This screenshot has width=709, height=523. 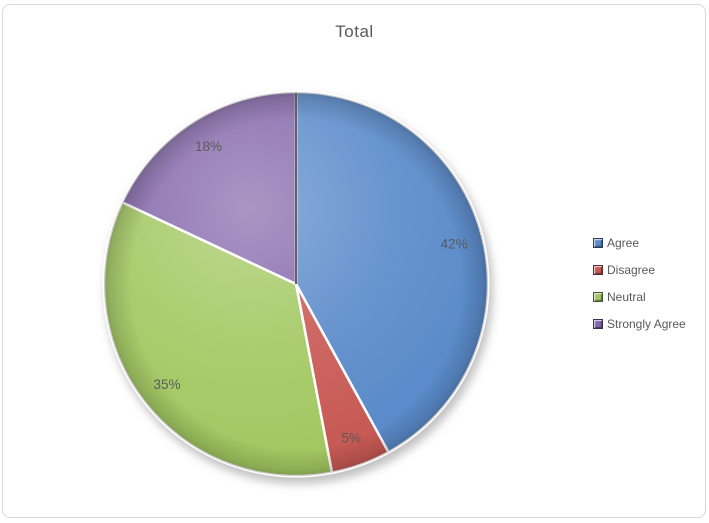 What do you see at coordinates (631, 270) in the screenshot?
I see `legend-label-disagree: Disagree` at bounding box center [631, 270].